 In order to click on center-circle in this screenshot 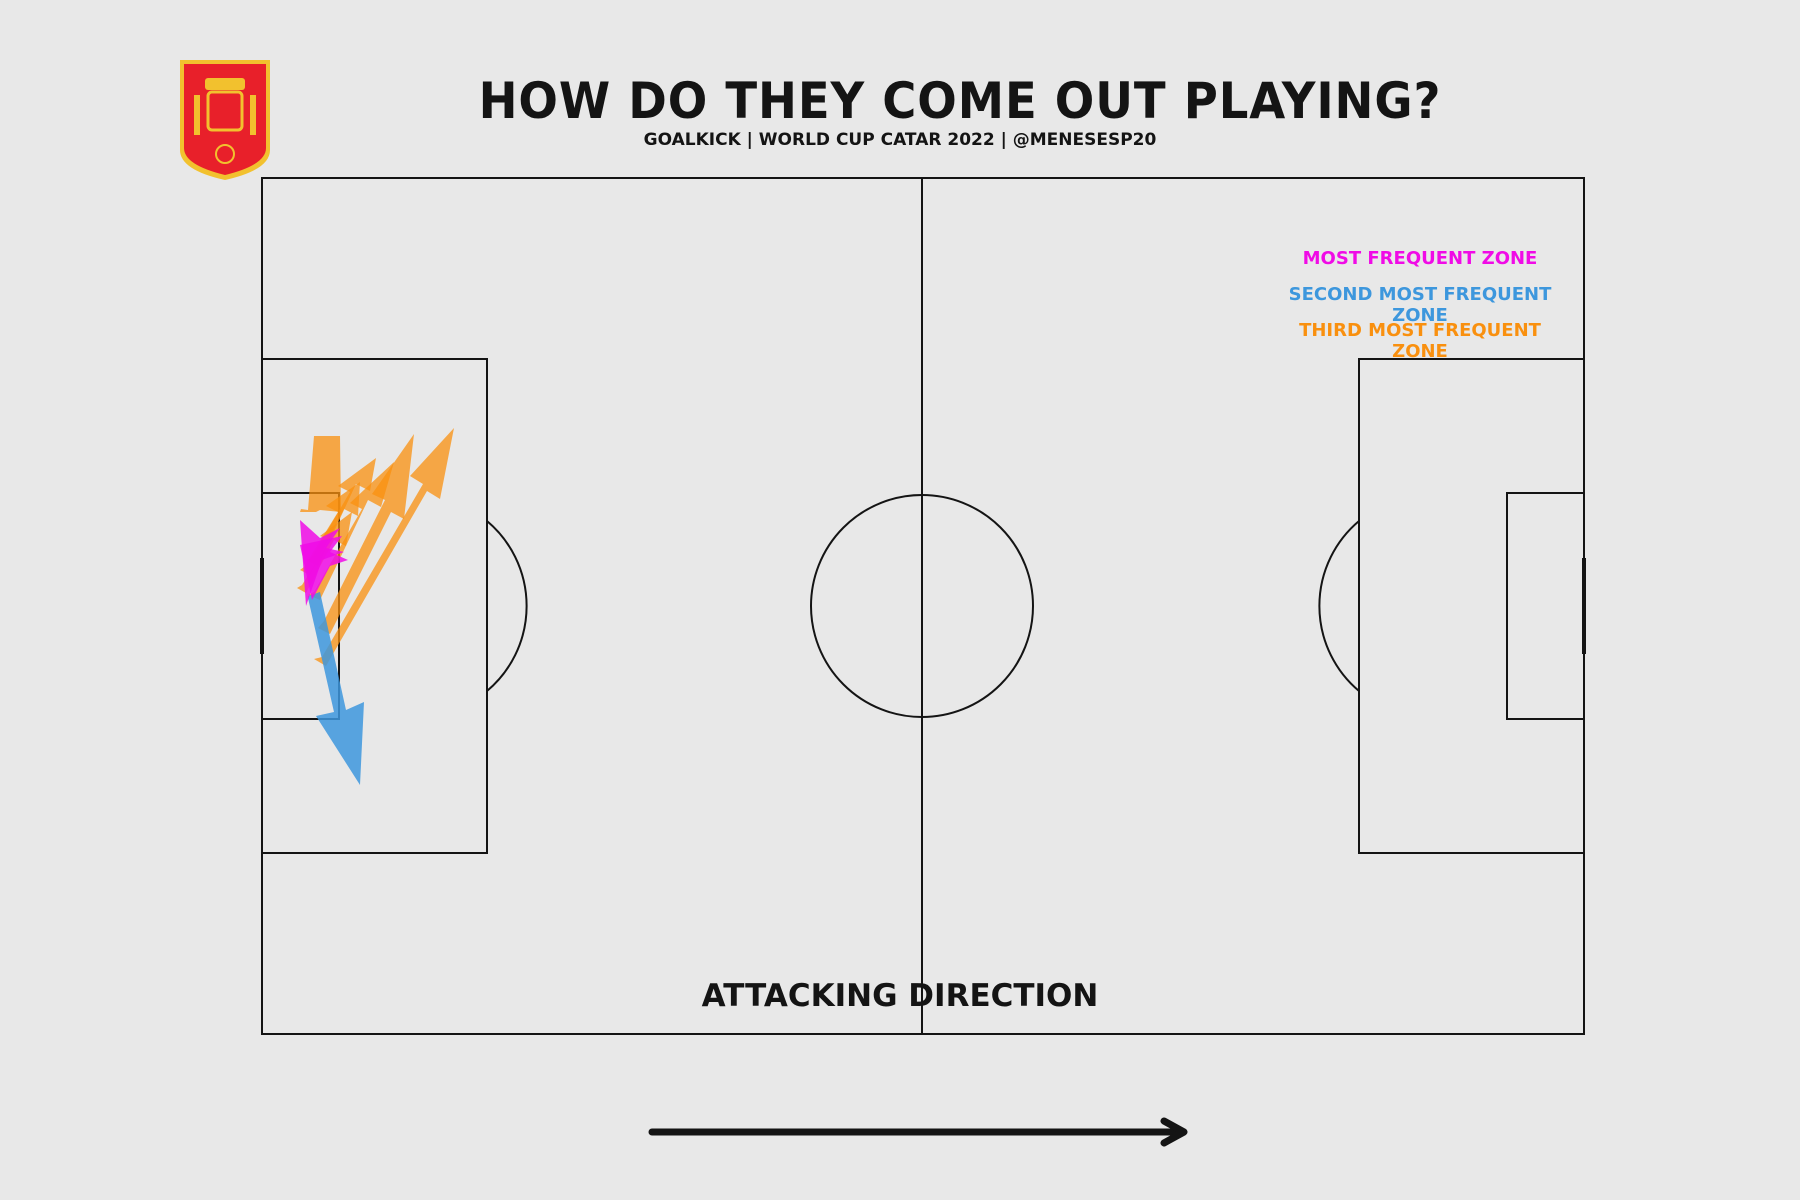, I will do `click(922, 606)`.